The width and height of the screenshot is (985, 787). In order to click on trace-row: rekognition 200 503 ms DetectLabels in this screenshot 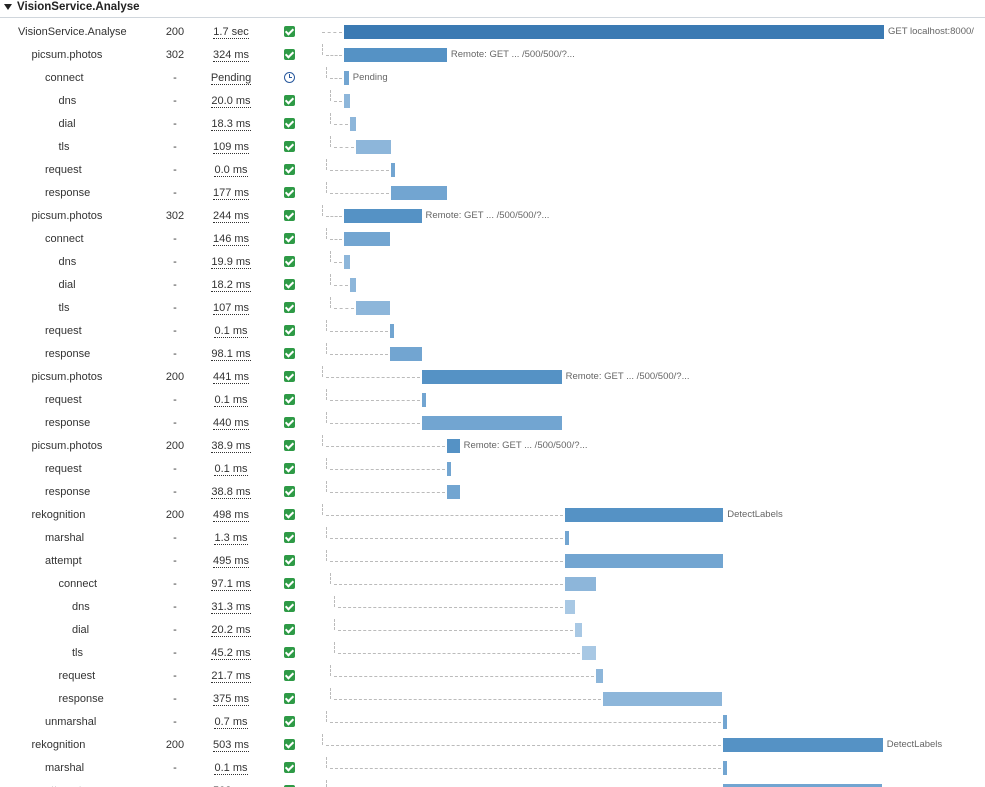, I will do `click(492, 745)`.